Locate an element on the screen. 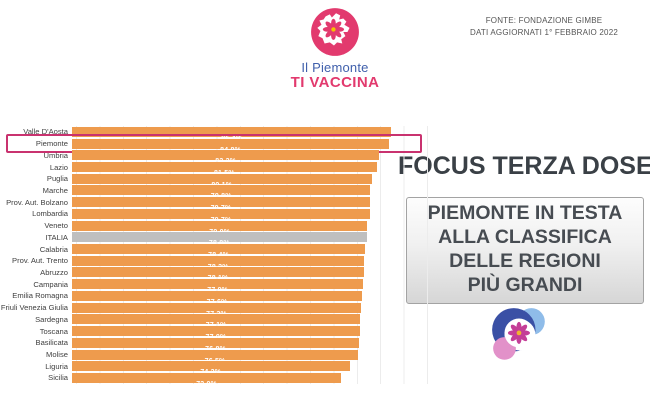 Image resolution: width=650 pixels, height=406 pixels. bar-value-label: 77,1% is located at coordinates (216, 325).